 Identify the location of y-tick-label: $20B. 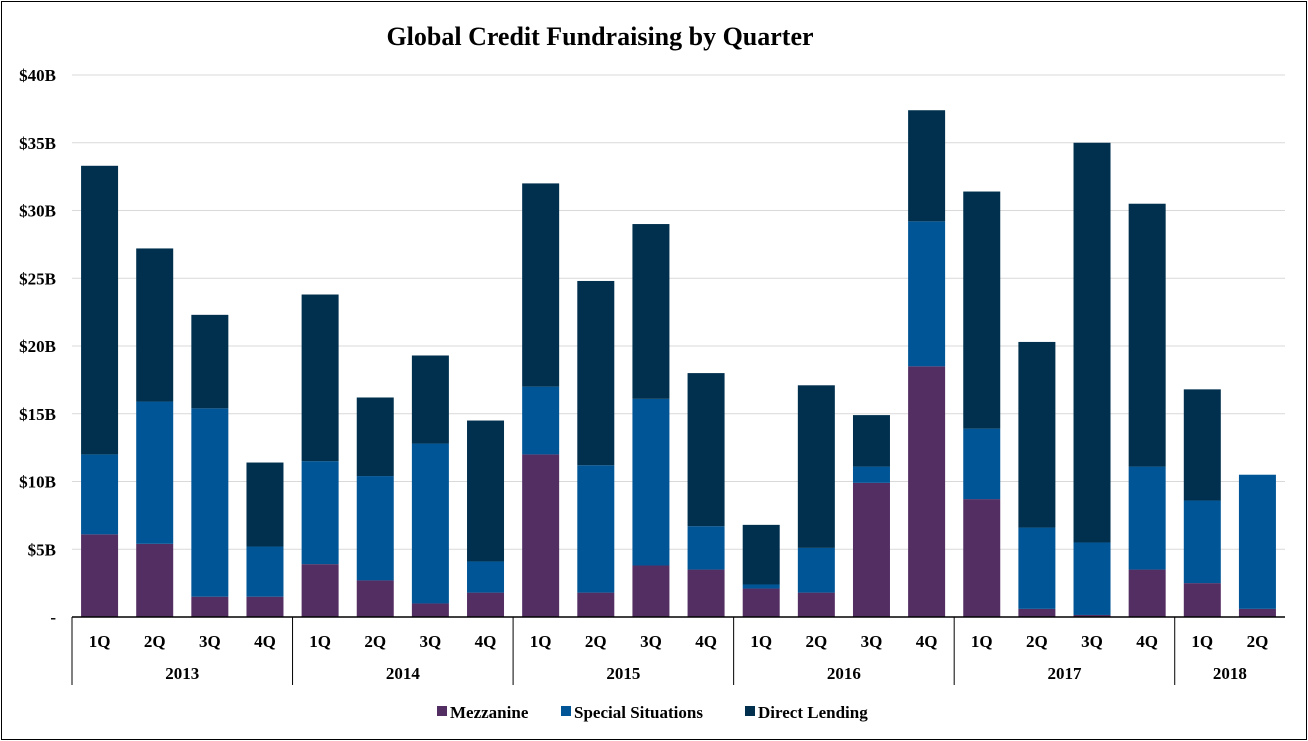
(37, 346).